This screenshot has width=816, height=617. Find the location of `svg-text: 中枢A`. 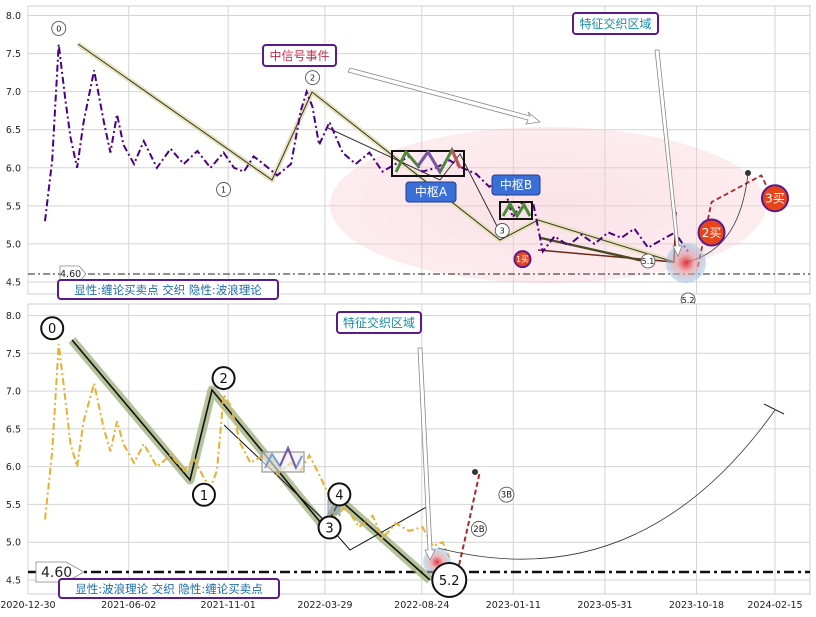

svg-text: 中枢A is located at coordinates (431, 191).